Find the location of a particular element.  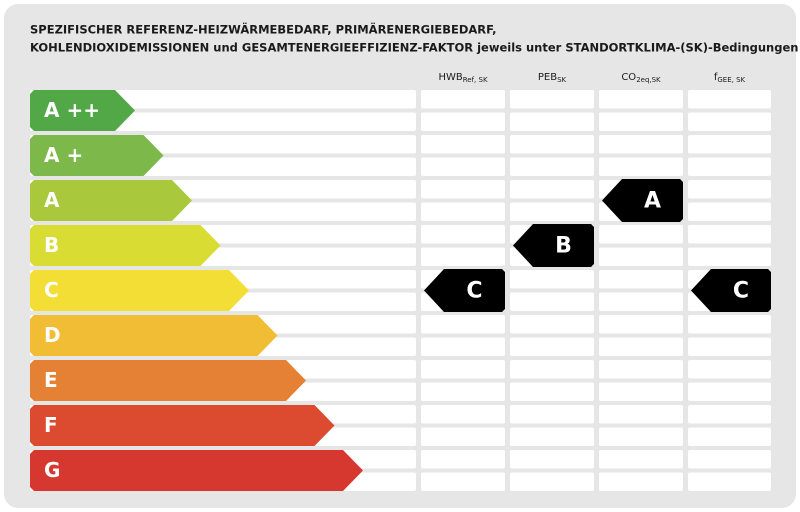

column-header: HWBRef, SK is located at coordinates (462, 78).